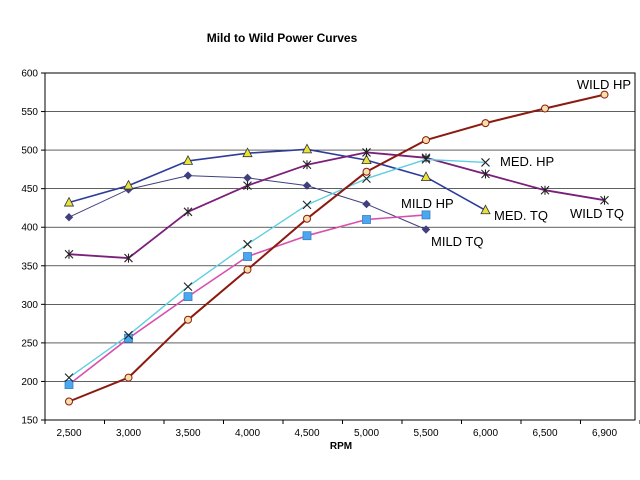  Describe the element at coordinates (29, 74) in the screenshot. I see `y-tick-label: 600` at that location.